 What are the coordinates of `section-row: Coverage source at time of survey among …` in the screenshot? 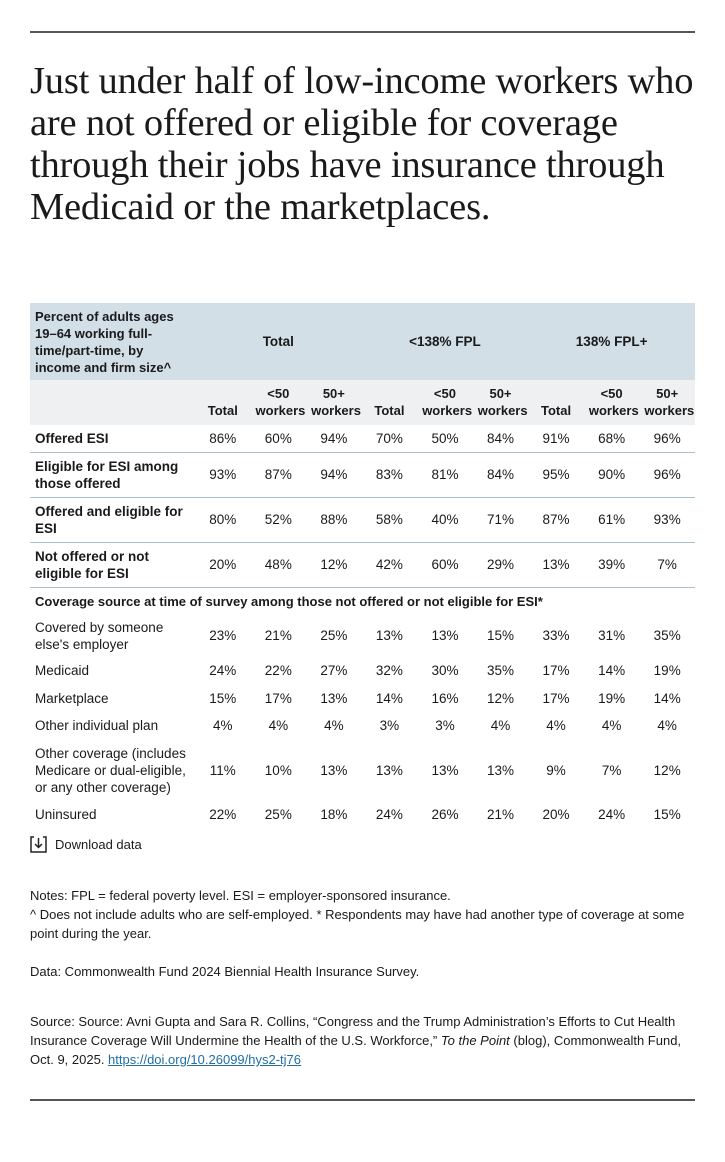 It's located at (362, 601).